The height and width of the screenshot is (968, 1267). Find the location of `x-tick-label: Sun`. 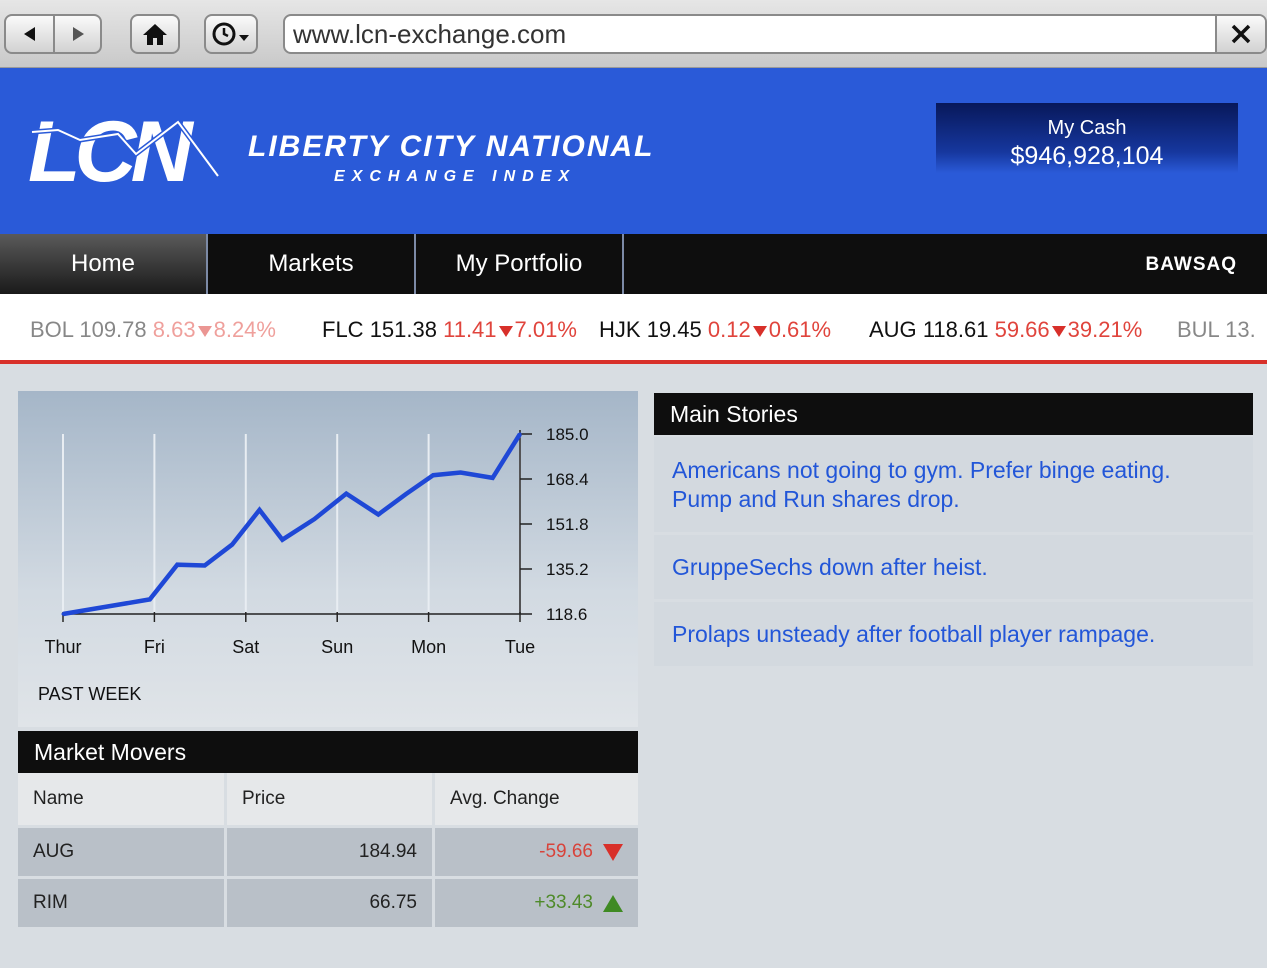

x-tick-label: Sun is located at coordinates (337, 647).